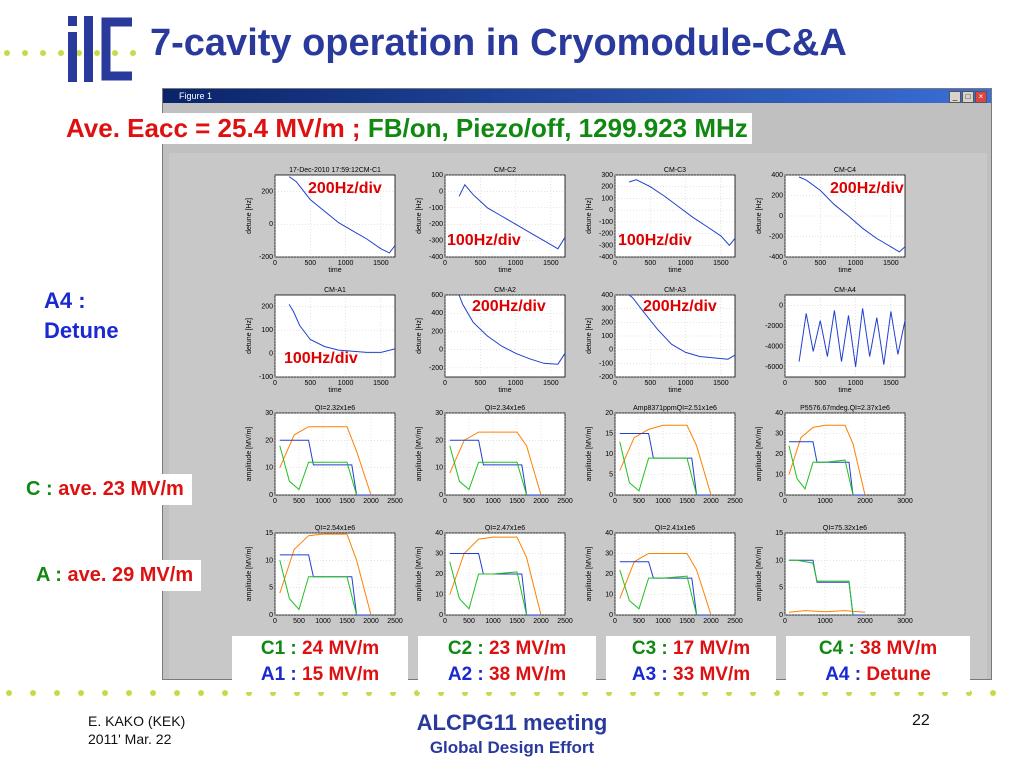  What do you see at coordinates (320, 648) in the screenshot?
I see `cavity-box-1-line1: C1 : 24 MV/m` at bounding box center [320, 648].